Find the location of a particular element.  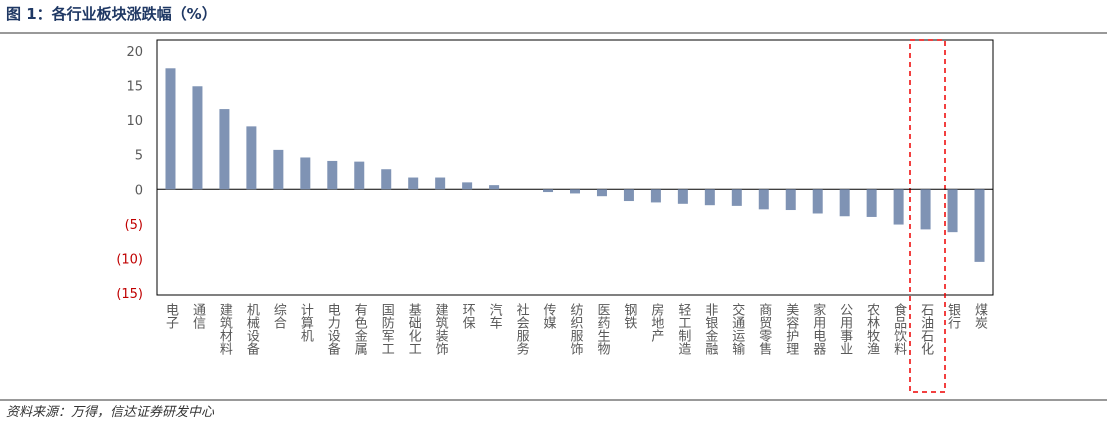

y-tick-label: (10) is located at coordinates (129, 259).